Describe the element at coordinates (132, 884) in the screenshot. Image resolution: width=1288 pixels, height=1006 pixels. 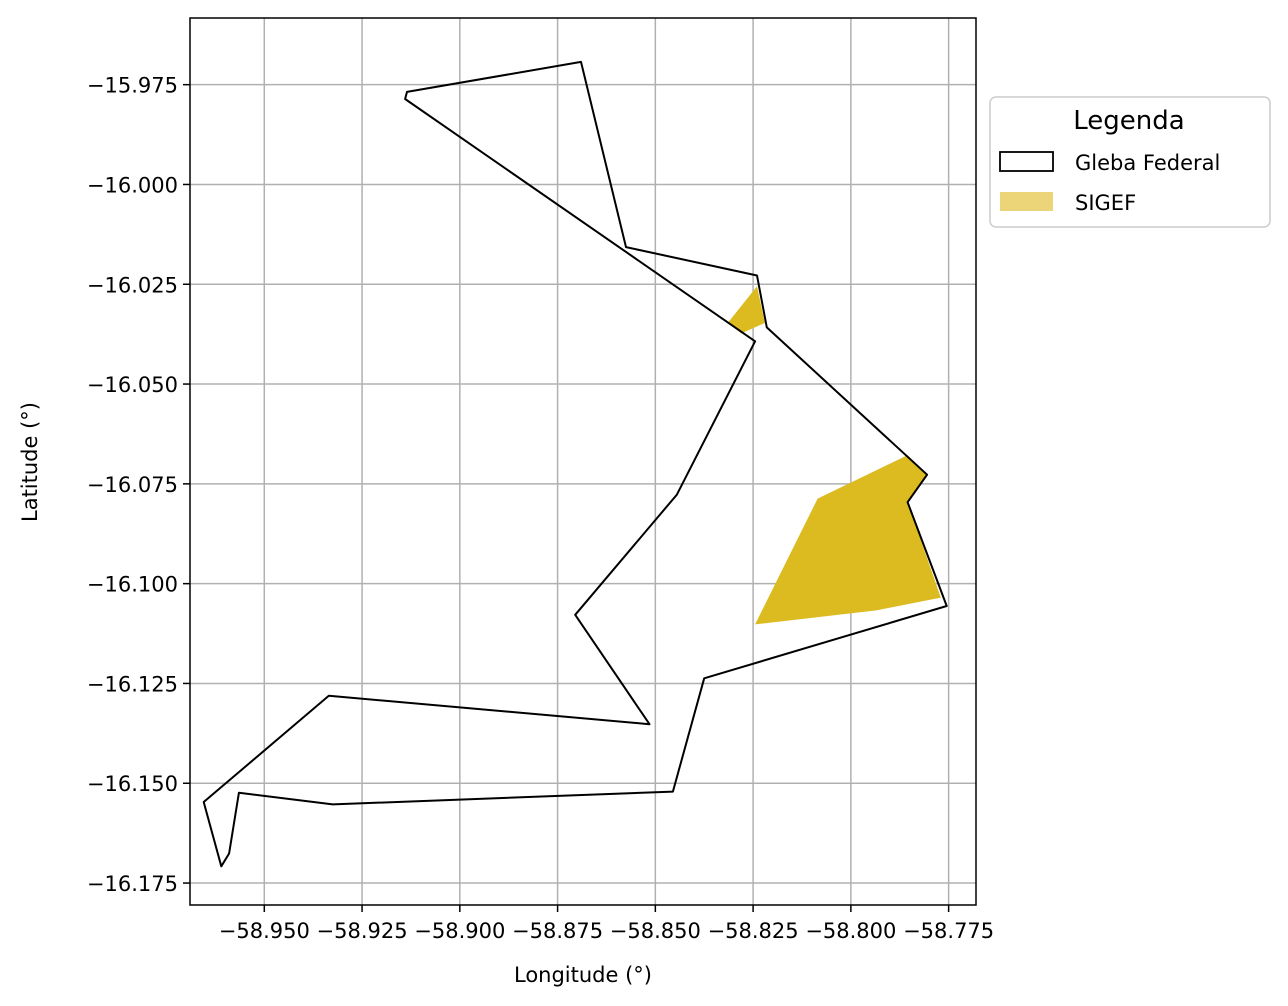
I see `y-tick-label: −16.175` at that location.